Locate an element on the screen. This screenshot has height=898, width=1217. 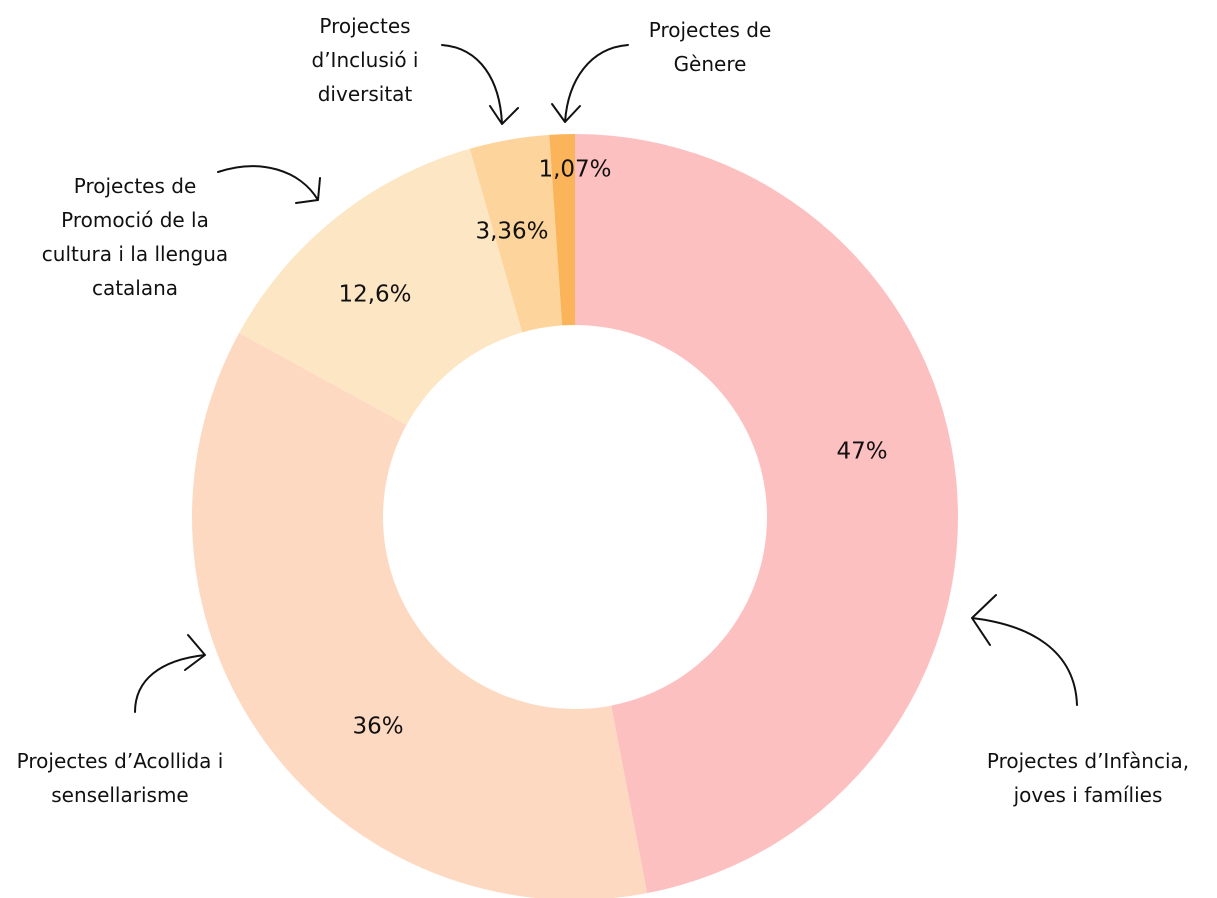
value-label: 36% is located at coordinates (377, 727).